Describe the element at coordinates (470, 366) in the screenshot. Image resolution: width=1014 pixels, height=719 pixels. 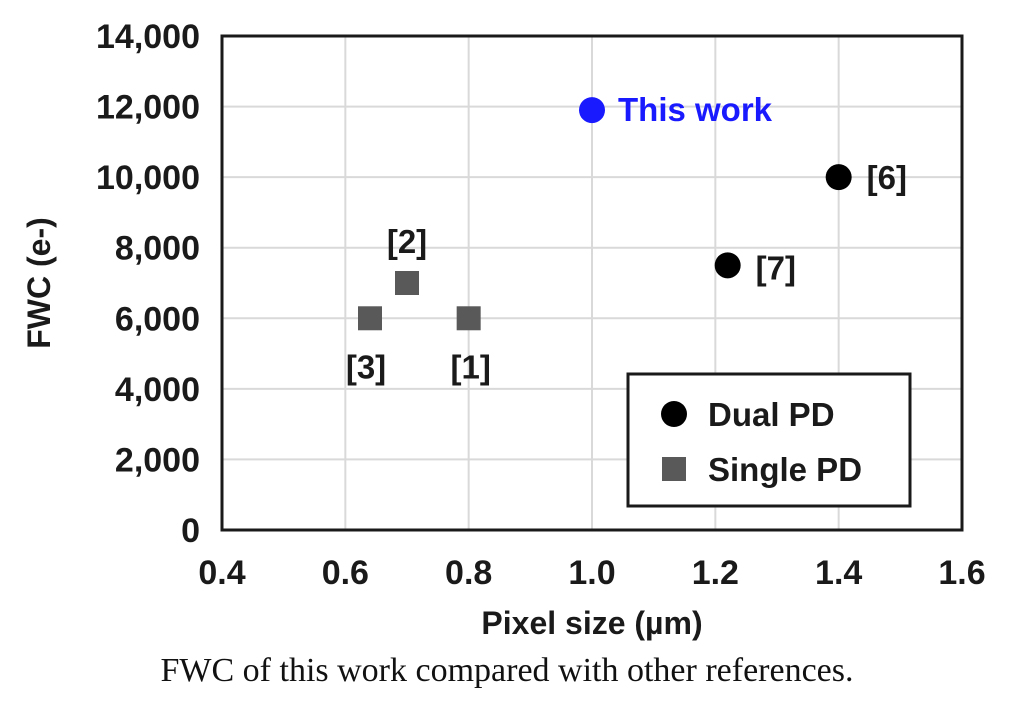
I see `point-label: [1]` at that location.